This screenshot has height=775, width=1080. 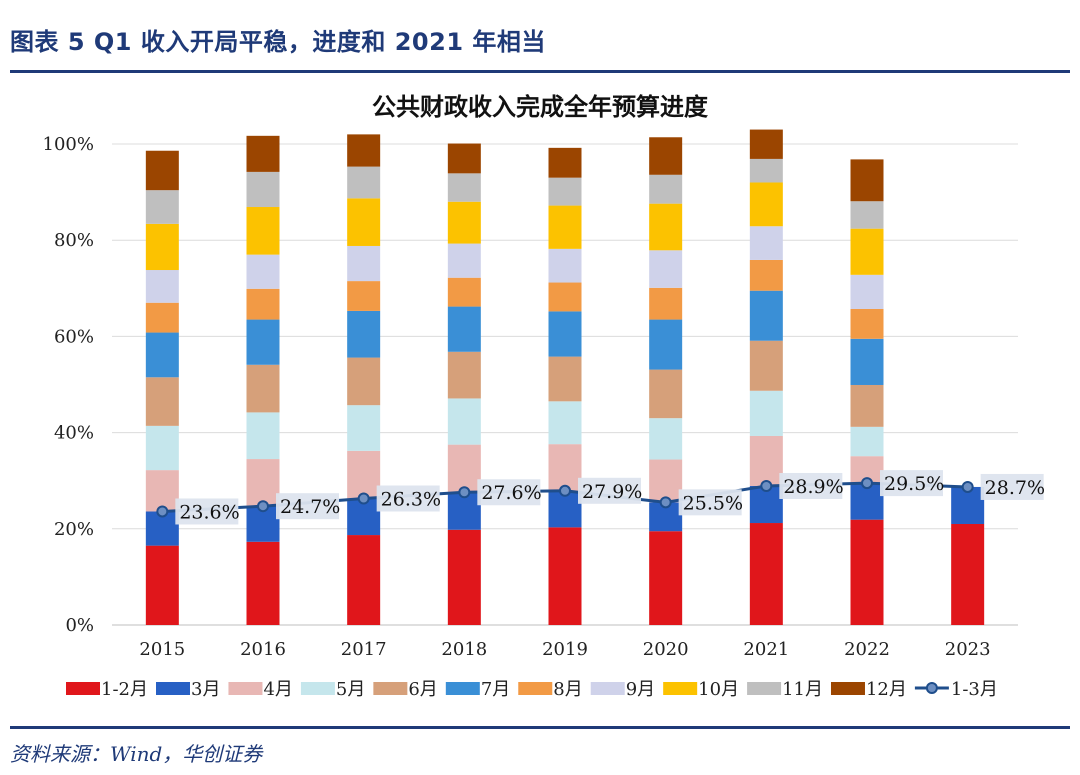 I want to click on legend-label: 4月, so click(x=277, y=689).